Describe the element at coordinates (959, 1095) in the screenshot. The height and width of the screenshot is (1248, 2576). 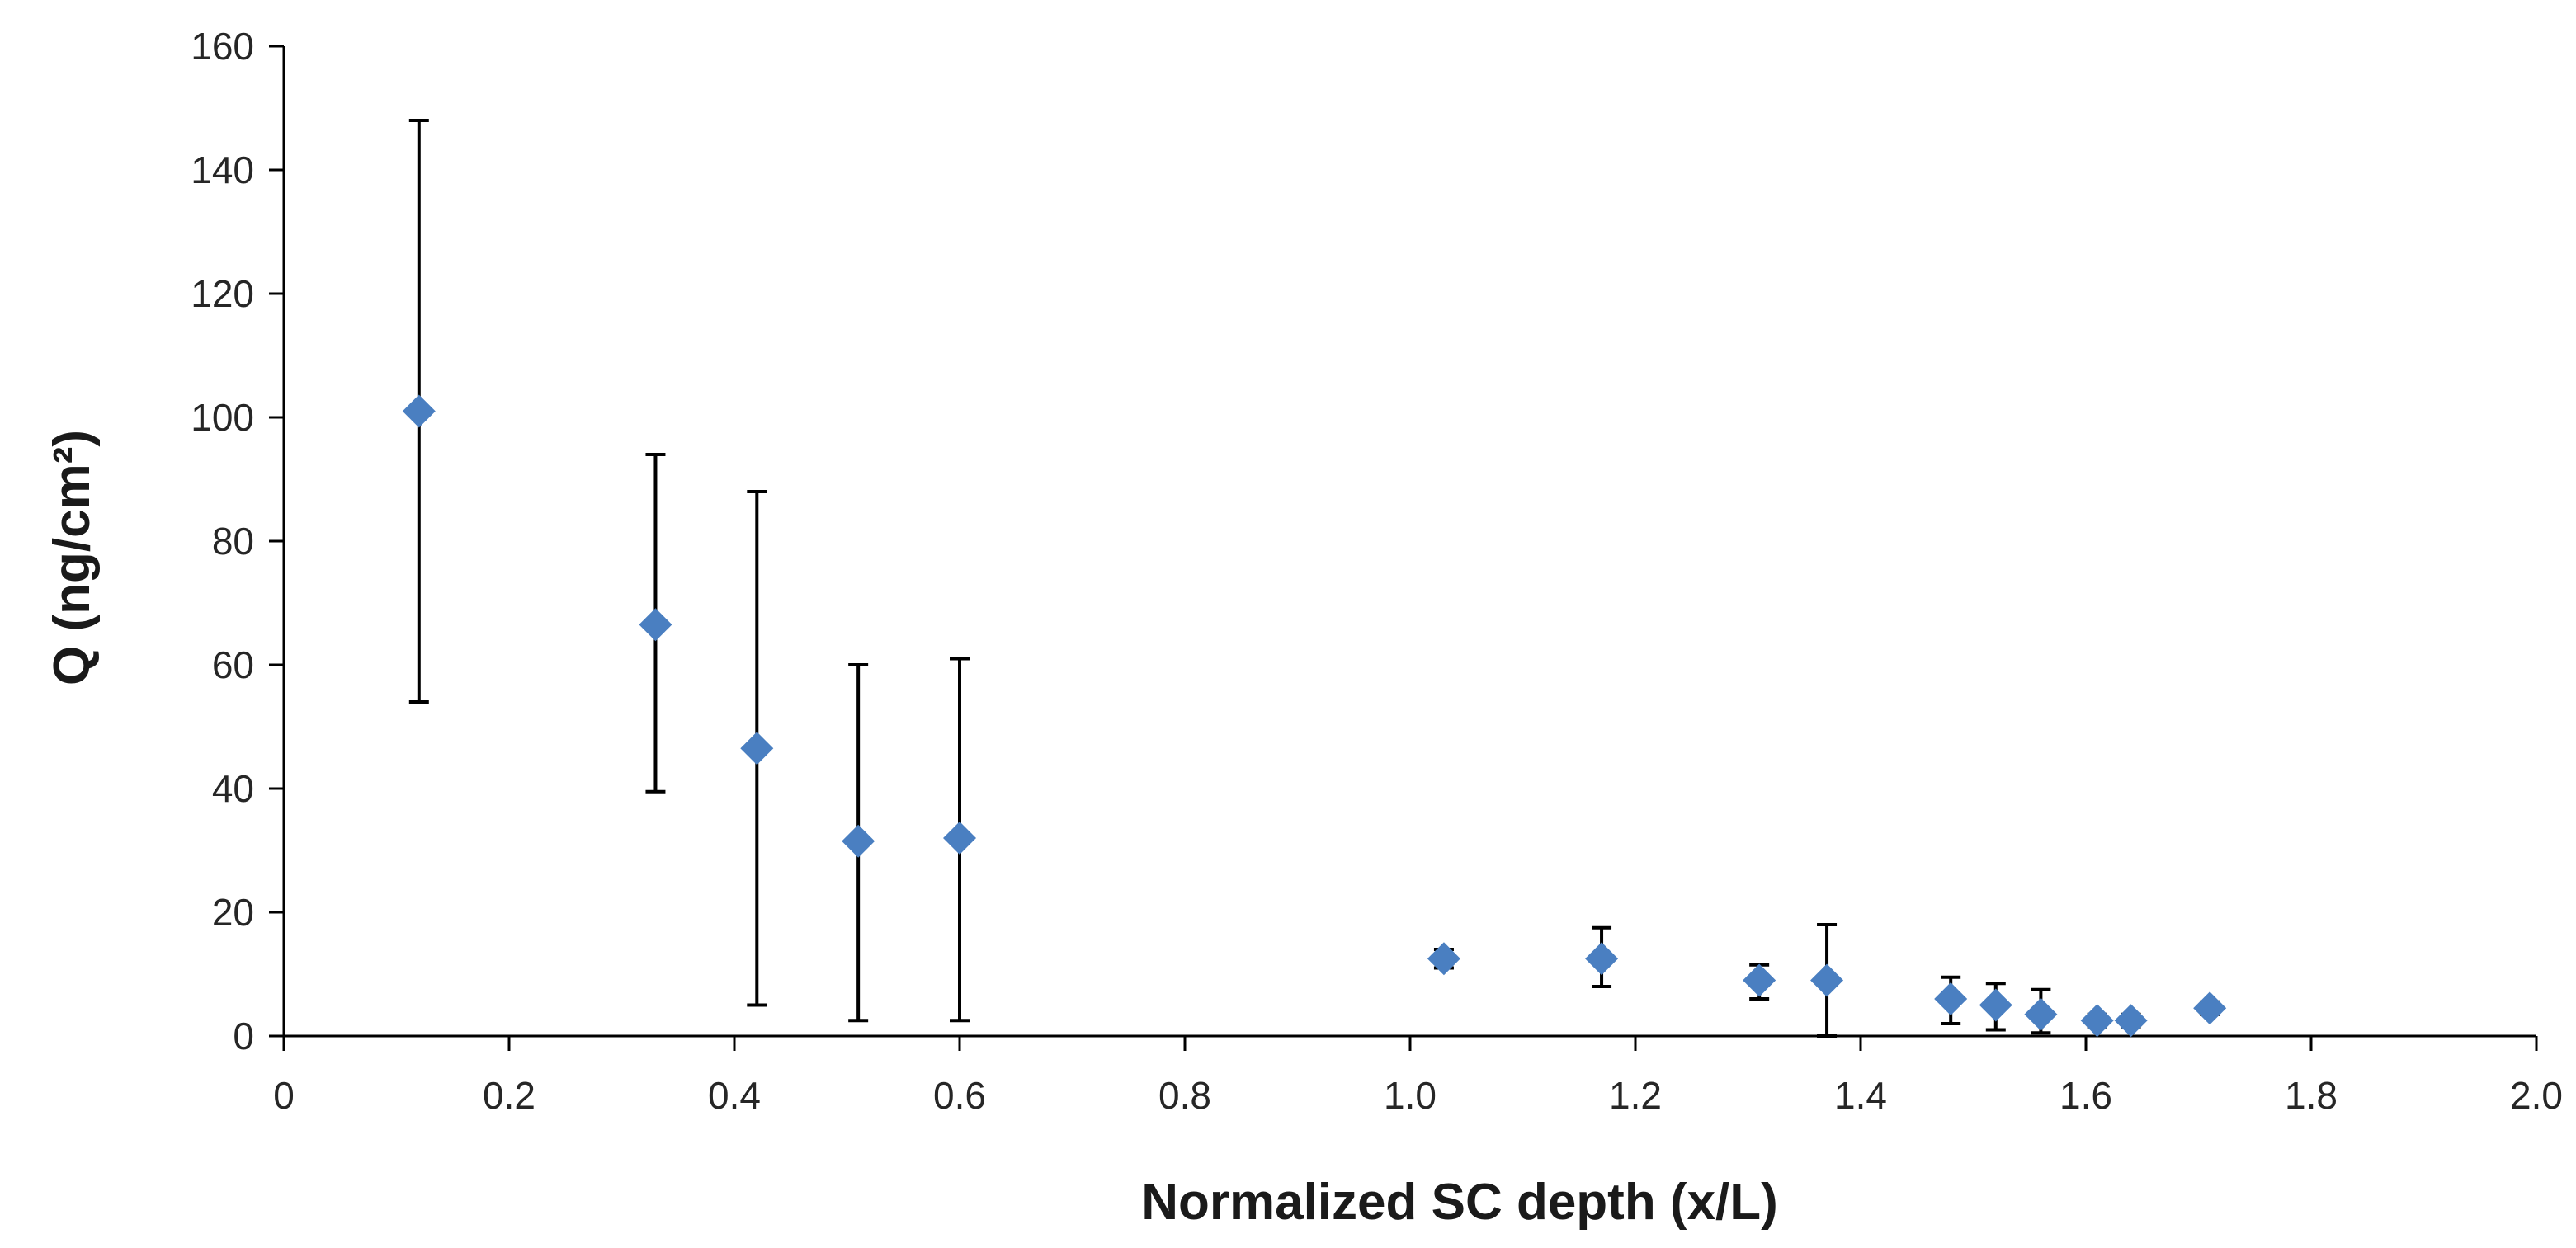
I see `x-tick-label: 0.6` at that location.